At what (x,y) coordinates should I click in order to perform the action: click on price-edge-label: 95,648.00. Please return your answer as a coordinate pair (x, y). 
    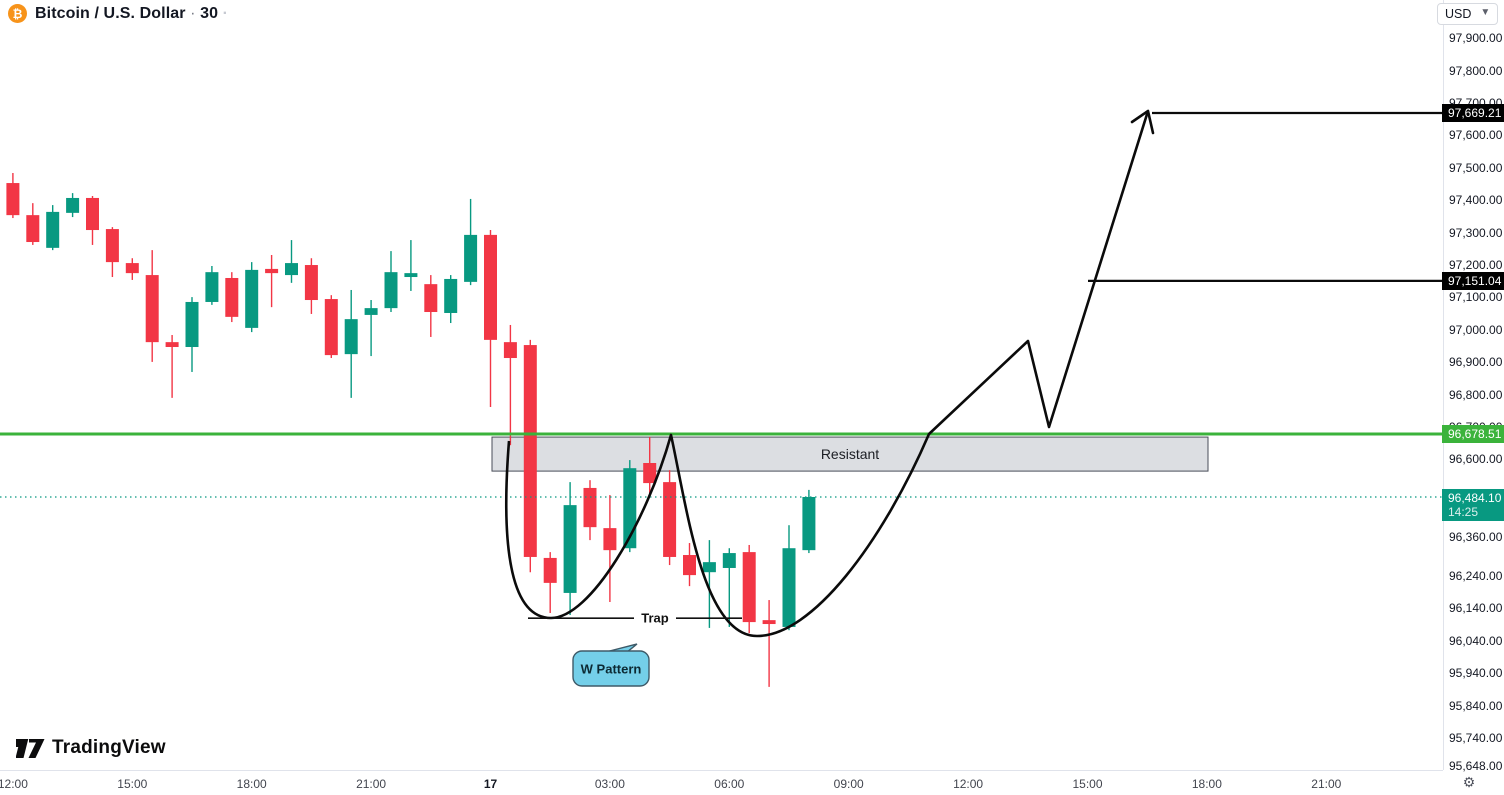
    Looking at the image, I should click on (1476, 766).